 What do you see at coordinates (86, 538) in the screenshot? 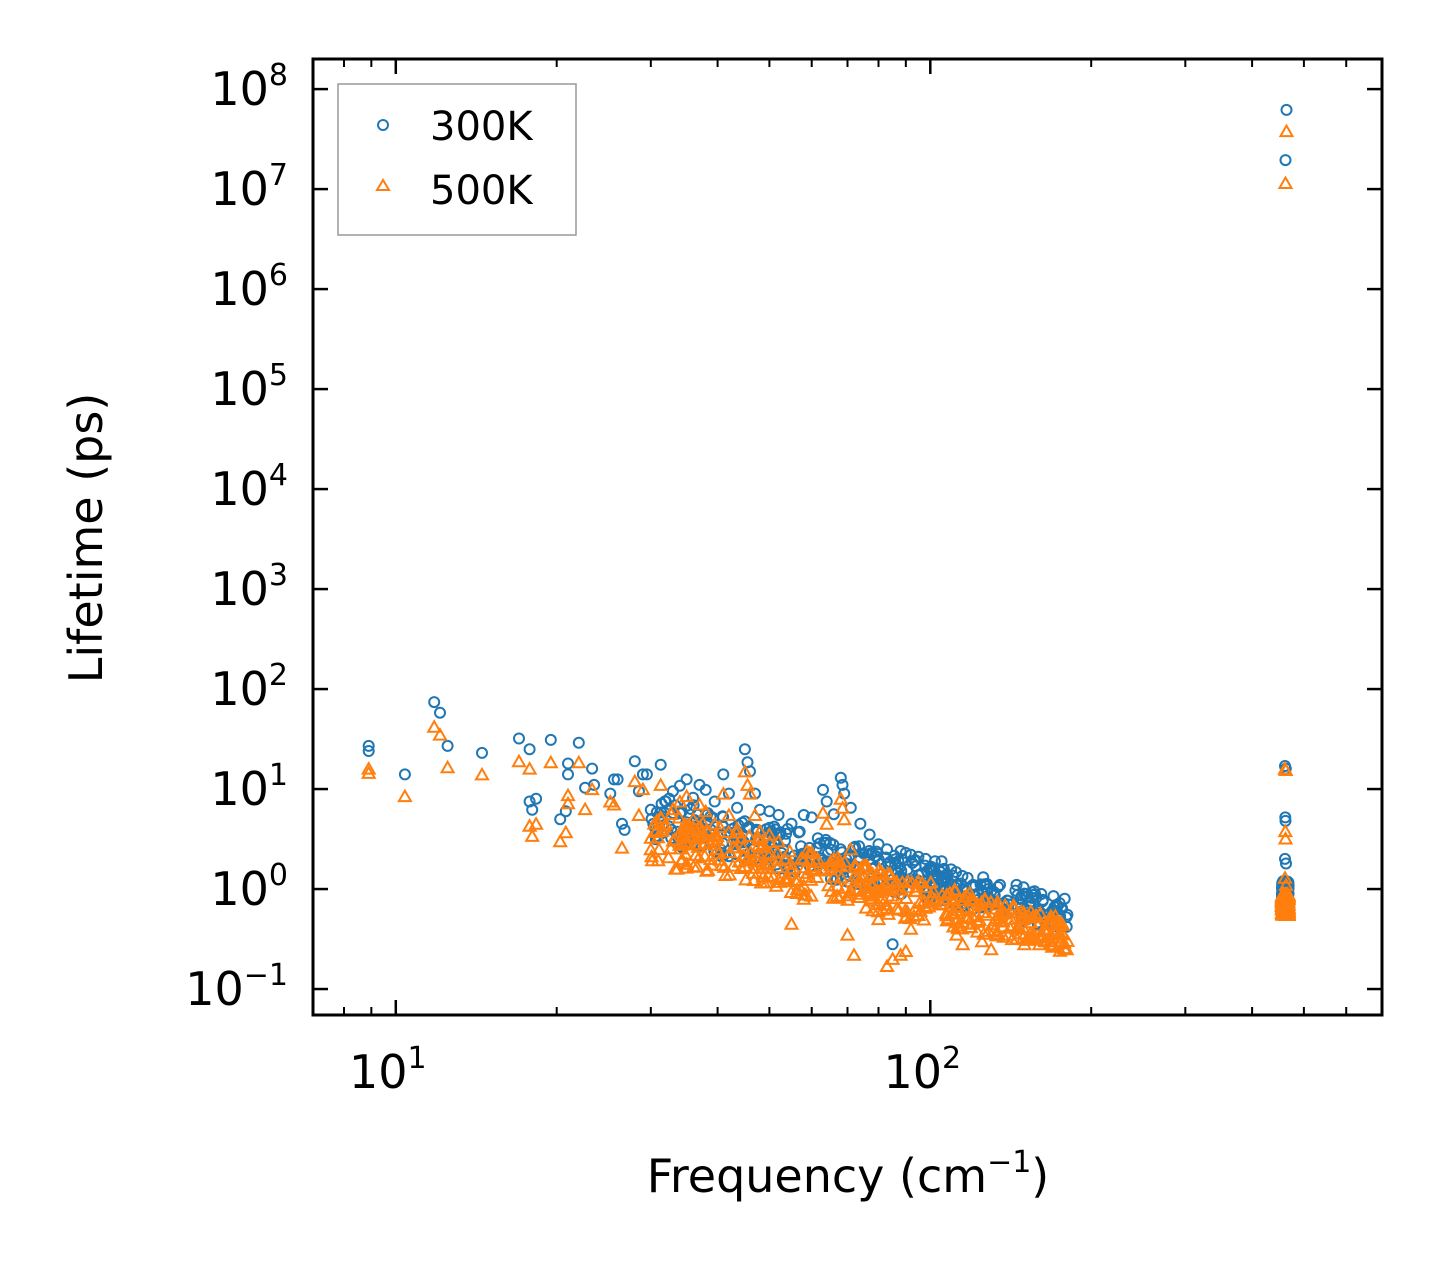
I see `y-axis-label: Lifetime (ps)` at bounding box center [86, 538].